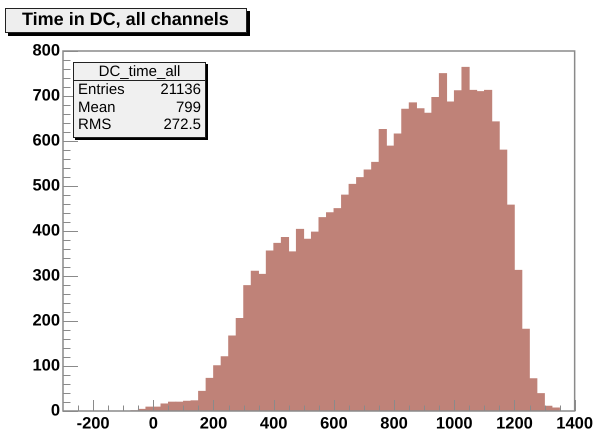  What do you see at coordinates (274, 422) in the screenshot?
I see `x-tick-label: 400` at bounding box center [274, 422].